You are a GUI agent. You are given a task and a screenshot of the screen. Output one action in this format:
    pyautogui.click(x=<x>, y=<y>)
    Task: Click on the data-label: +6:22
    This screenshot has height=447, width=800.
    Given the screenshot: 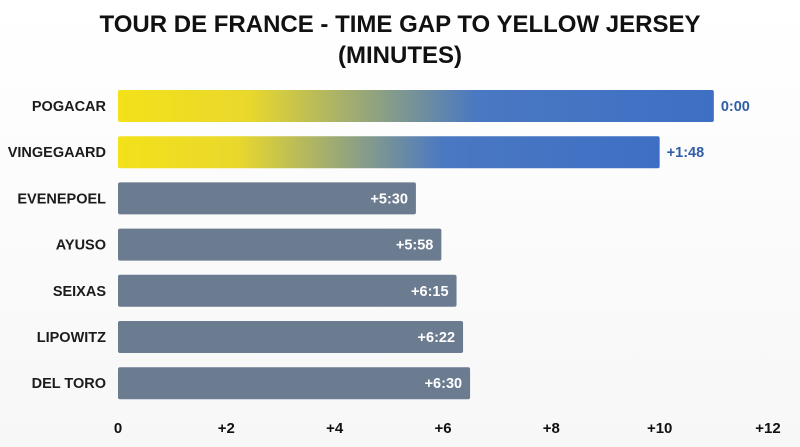 What is the action you would take?
    pyautogui.click(x=437, y=338)
    